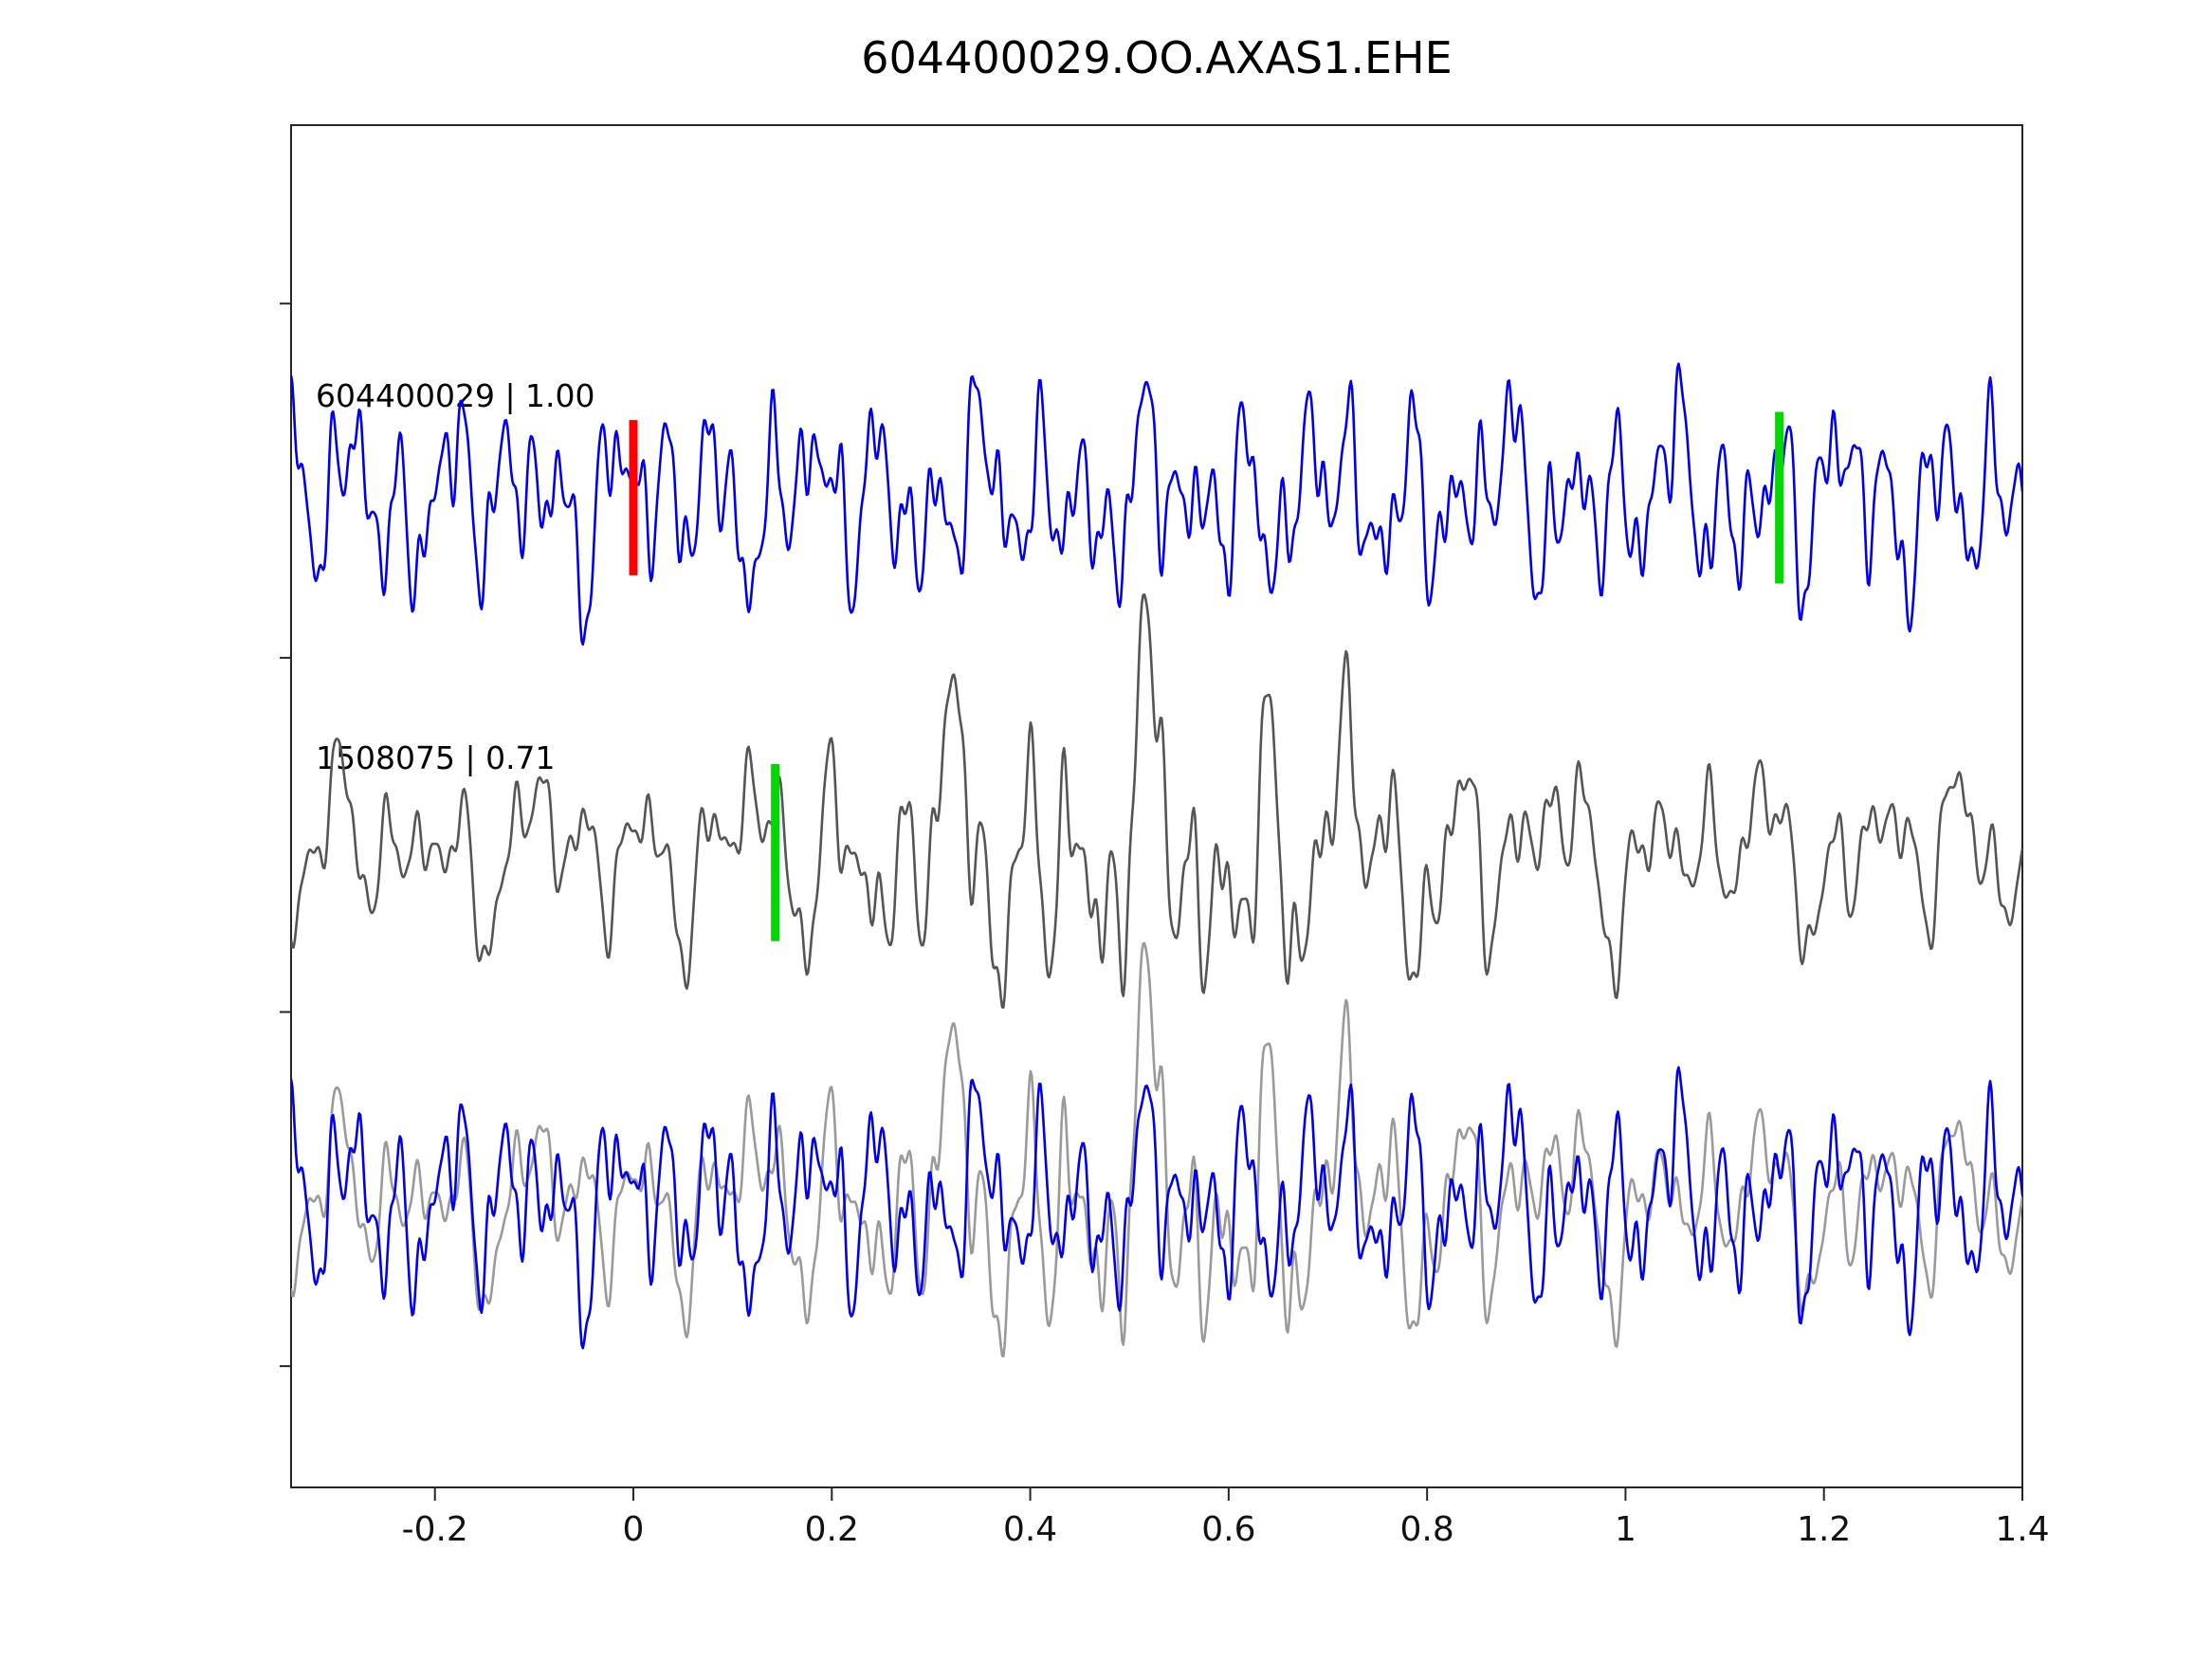  I want to click on x-tick-label: 0.4, so click(1030, 1529).